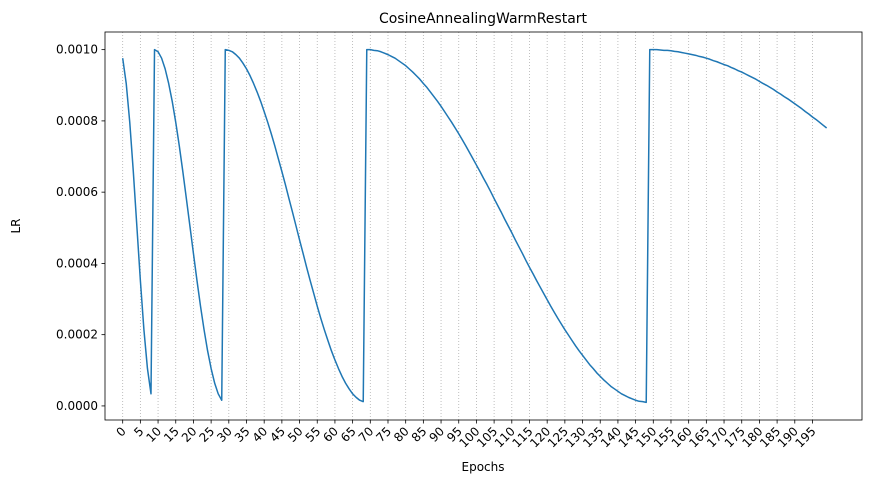 The width and height of the screenshot is (872, 485). What do you see at coordinates (138, 431) in the screenshot?
I see `x-tick-label: 5` at bounding box center [138, 431].